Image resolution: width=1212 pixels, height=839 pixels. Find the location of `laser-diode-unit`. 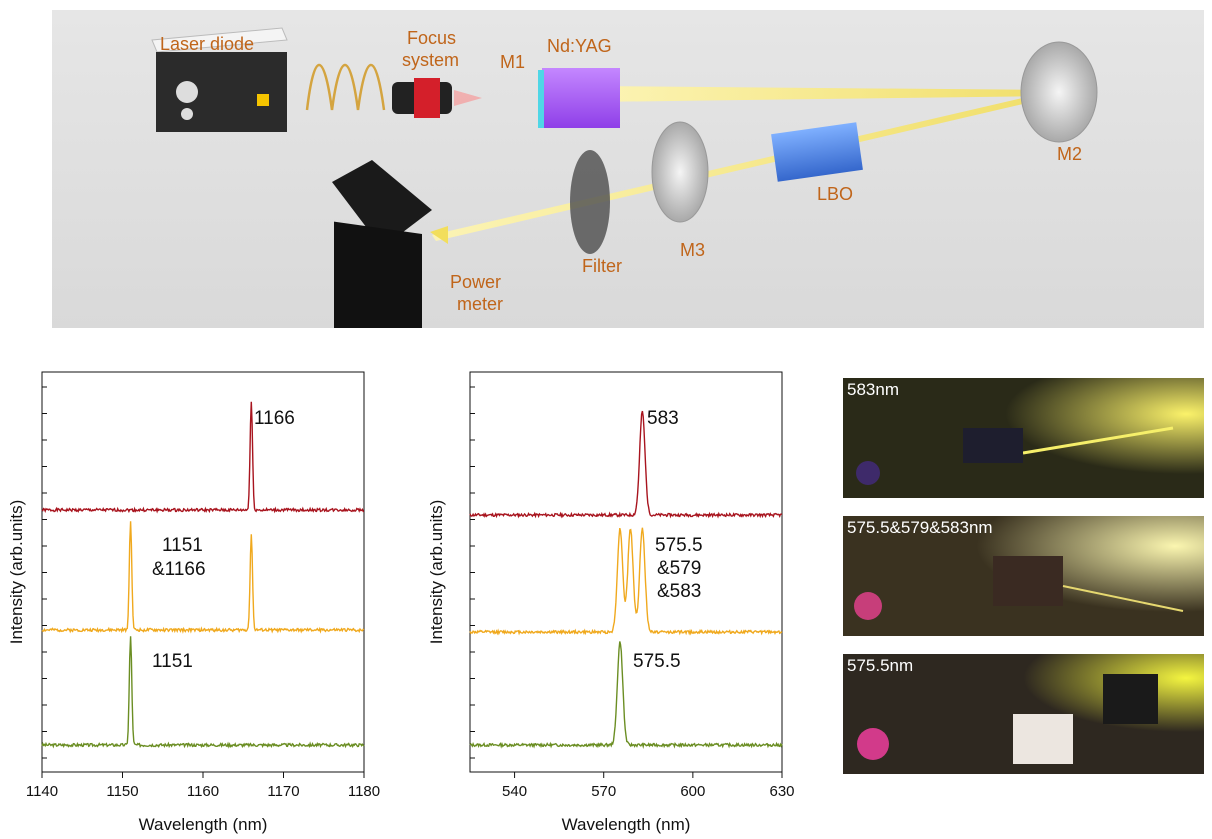

laser-diode-unit is located at coordinates (219, 79).